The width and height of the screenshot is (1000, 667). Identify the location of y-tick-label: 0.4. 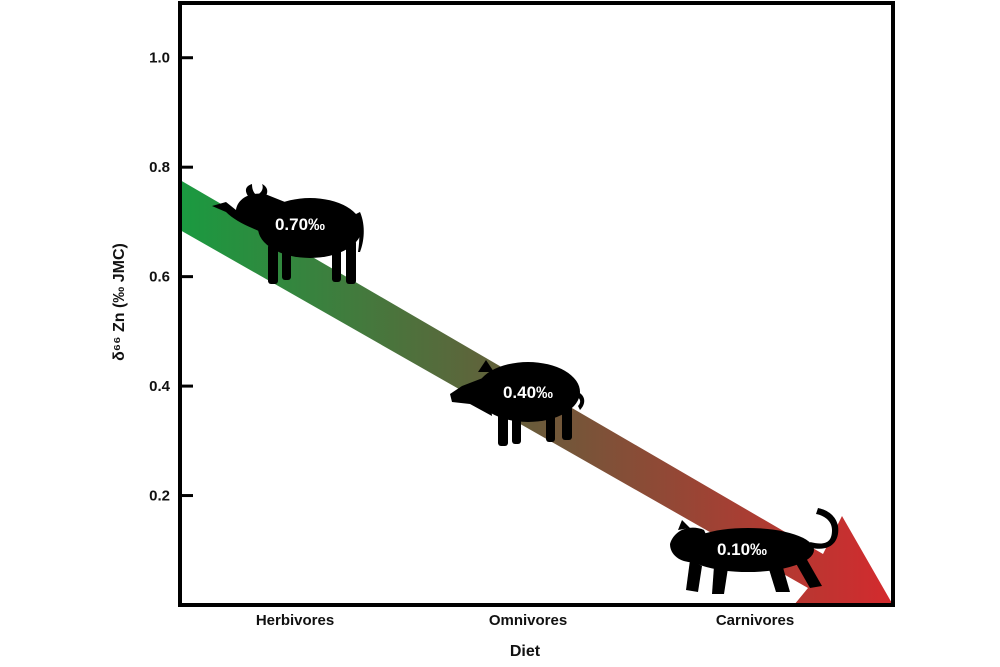
(160, 386).